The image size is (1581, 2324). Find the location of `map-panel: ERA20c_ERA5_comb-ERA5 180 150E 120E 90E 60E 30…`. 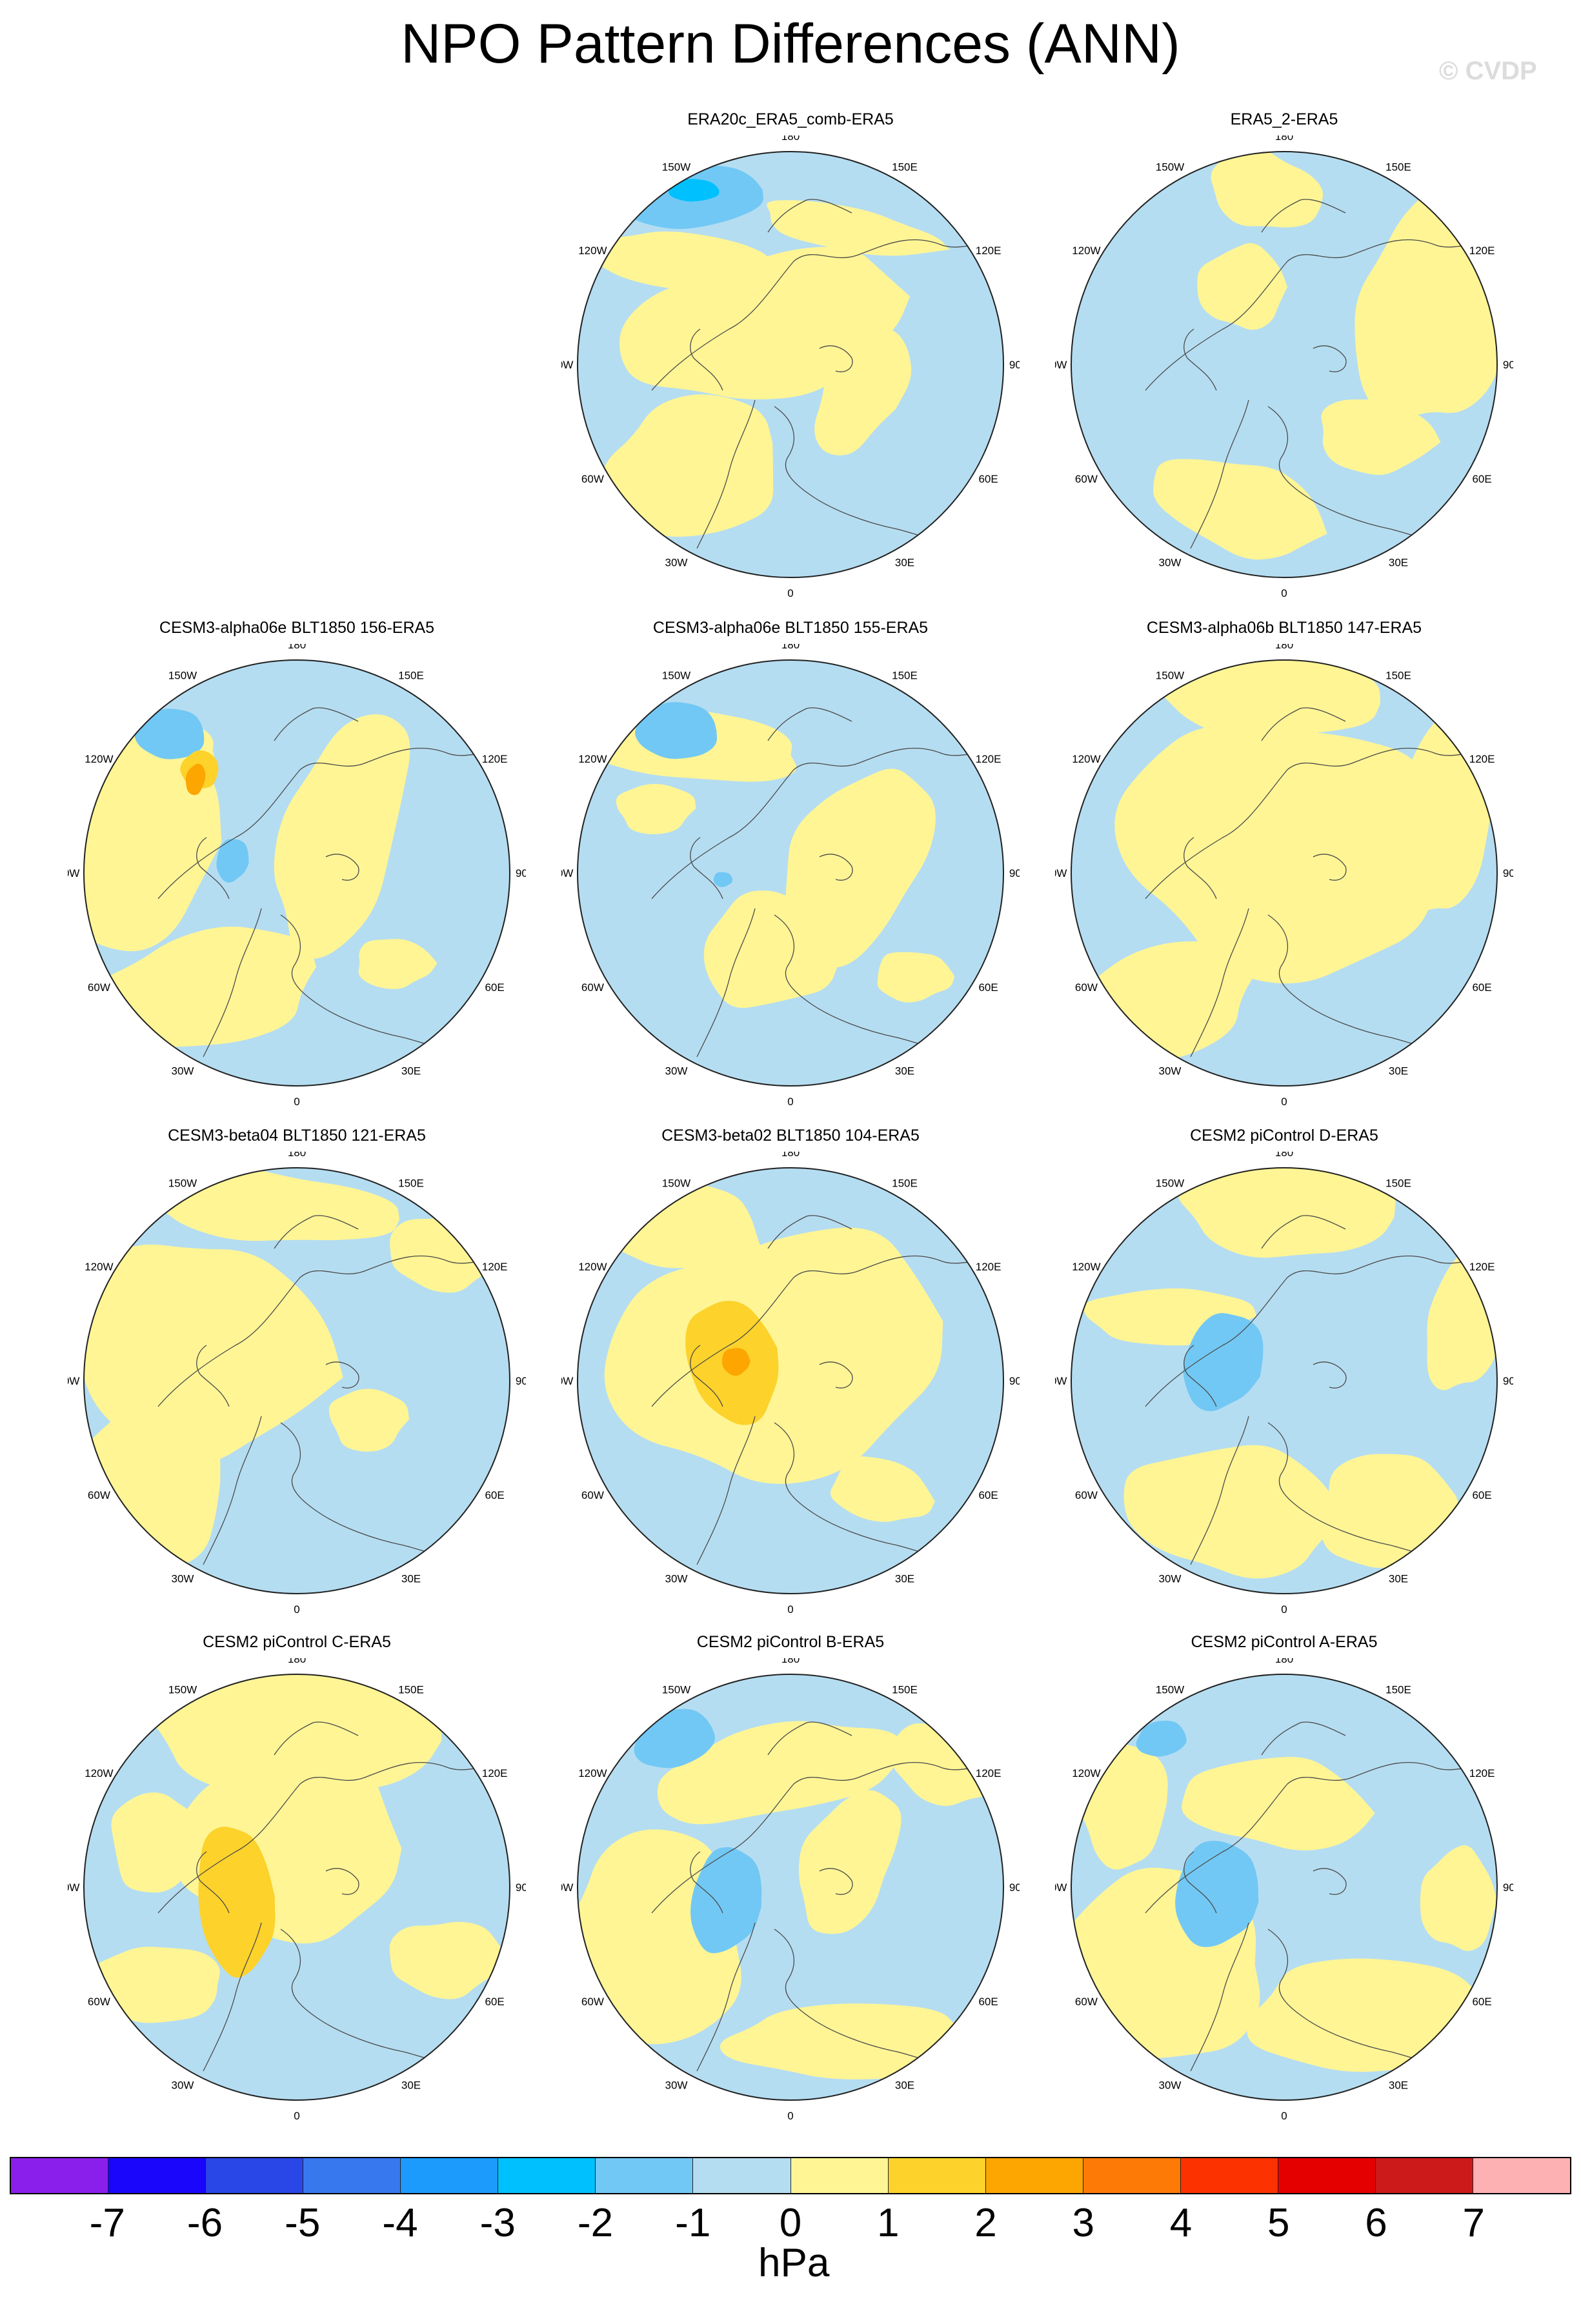

map-panel: ERA20c_ERA5_comb-ERA5 180 150E 120E 90E 60E 30… is located at coordinates (790, 354).